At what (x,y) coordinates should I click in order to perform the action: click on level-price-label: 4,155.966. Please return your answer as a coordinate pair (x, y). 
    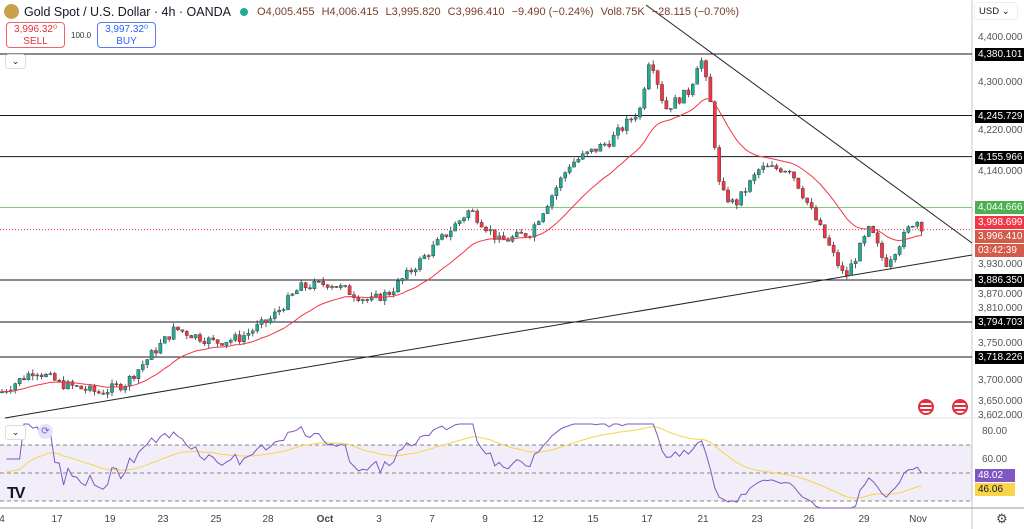
    Looking at the image, I should click on (999, 157).